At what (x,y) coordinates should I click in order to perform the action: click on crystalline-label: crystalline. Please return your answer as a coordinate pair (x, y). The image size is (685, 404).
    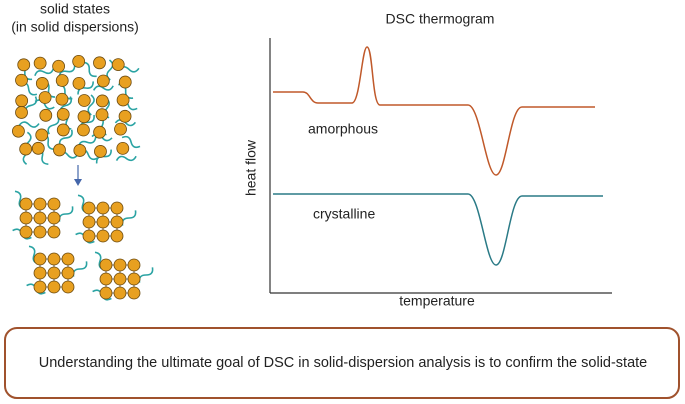
    Looking at the image, I should click on (344, 214).